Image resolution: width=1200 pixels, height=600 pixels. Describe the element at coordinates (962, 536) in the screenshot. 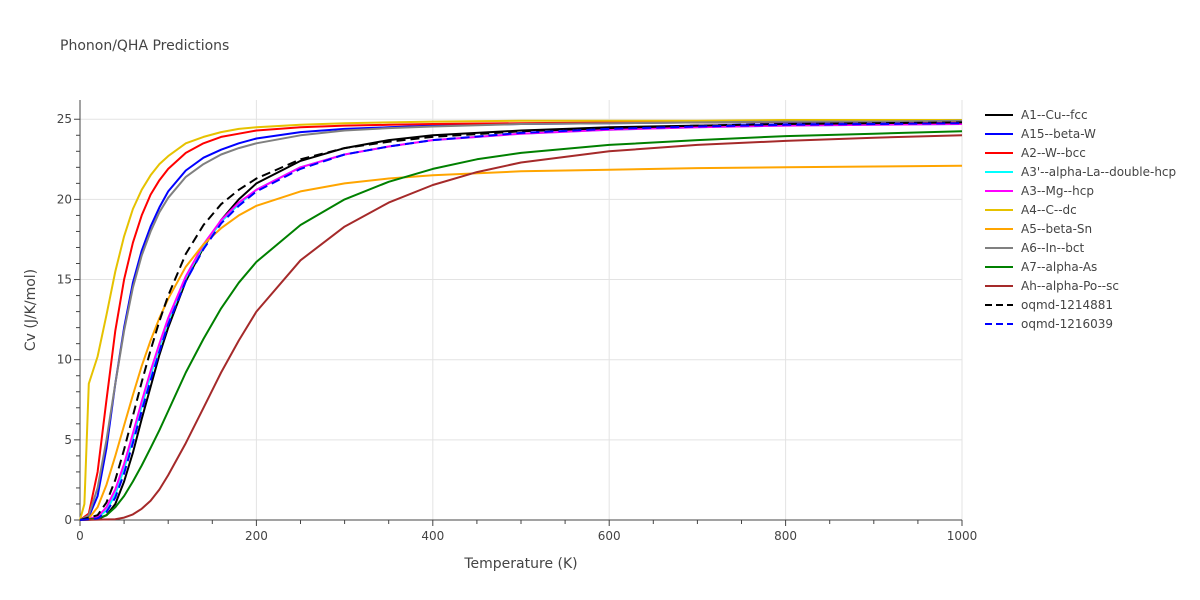

I see `x-tick-label: 1000` at that location.